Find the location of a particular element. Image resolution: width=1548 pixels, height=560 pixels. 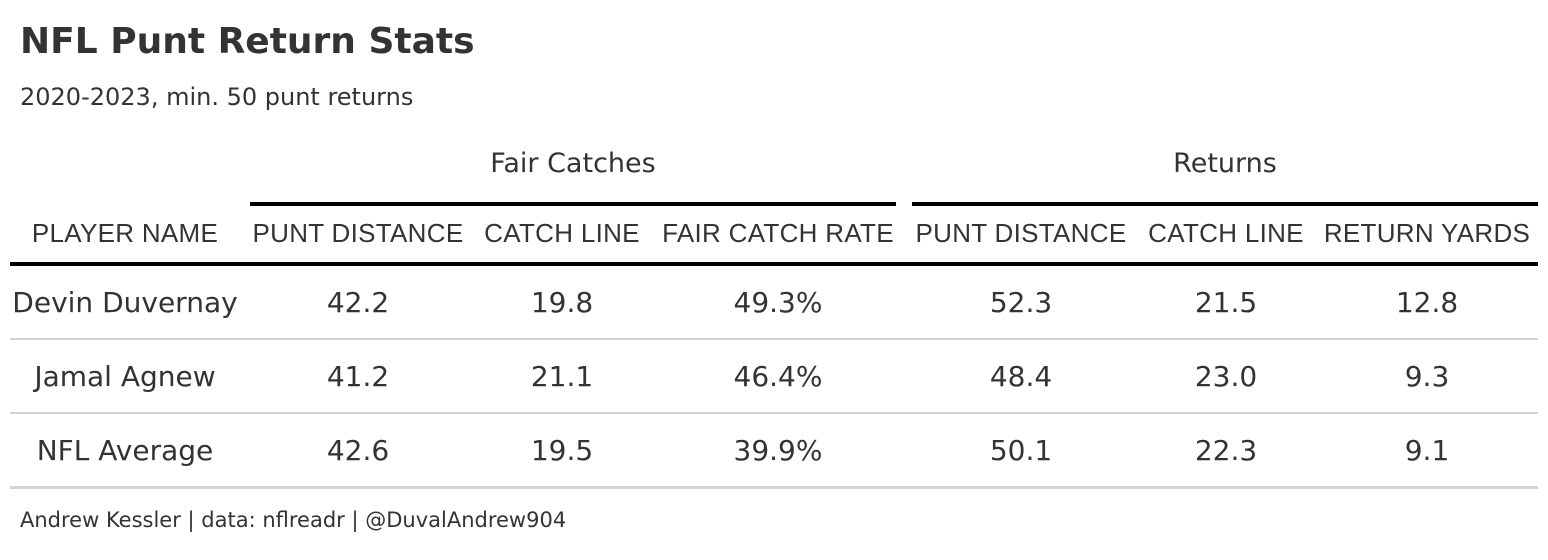

fc-catch-line-cell: 19.8 is located at coordinates (562, 302).